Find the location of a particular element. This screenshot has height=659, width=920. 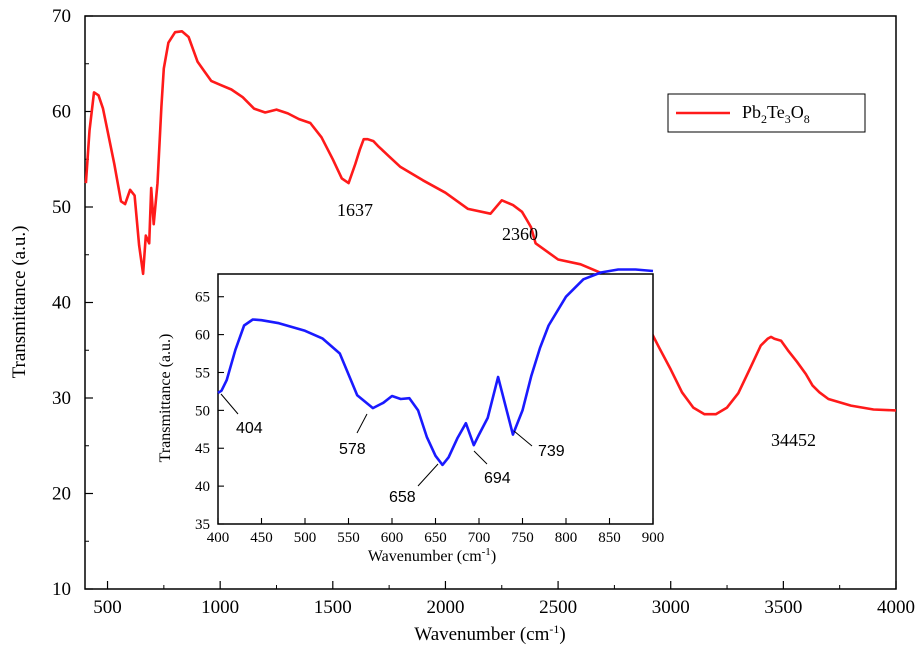

annotation-578: 578 is located at coordinates (352, 449).